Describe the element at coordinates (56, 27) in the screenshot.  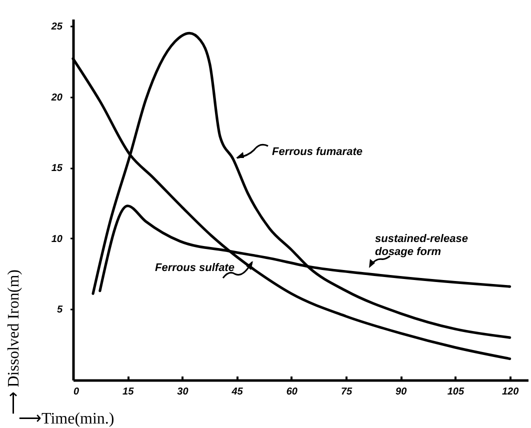
I see `y-tick-label: 25` at that location.